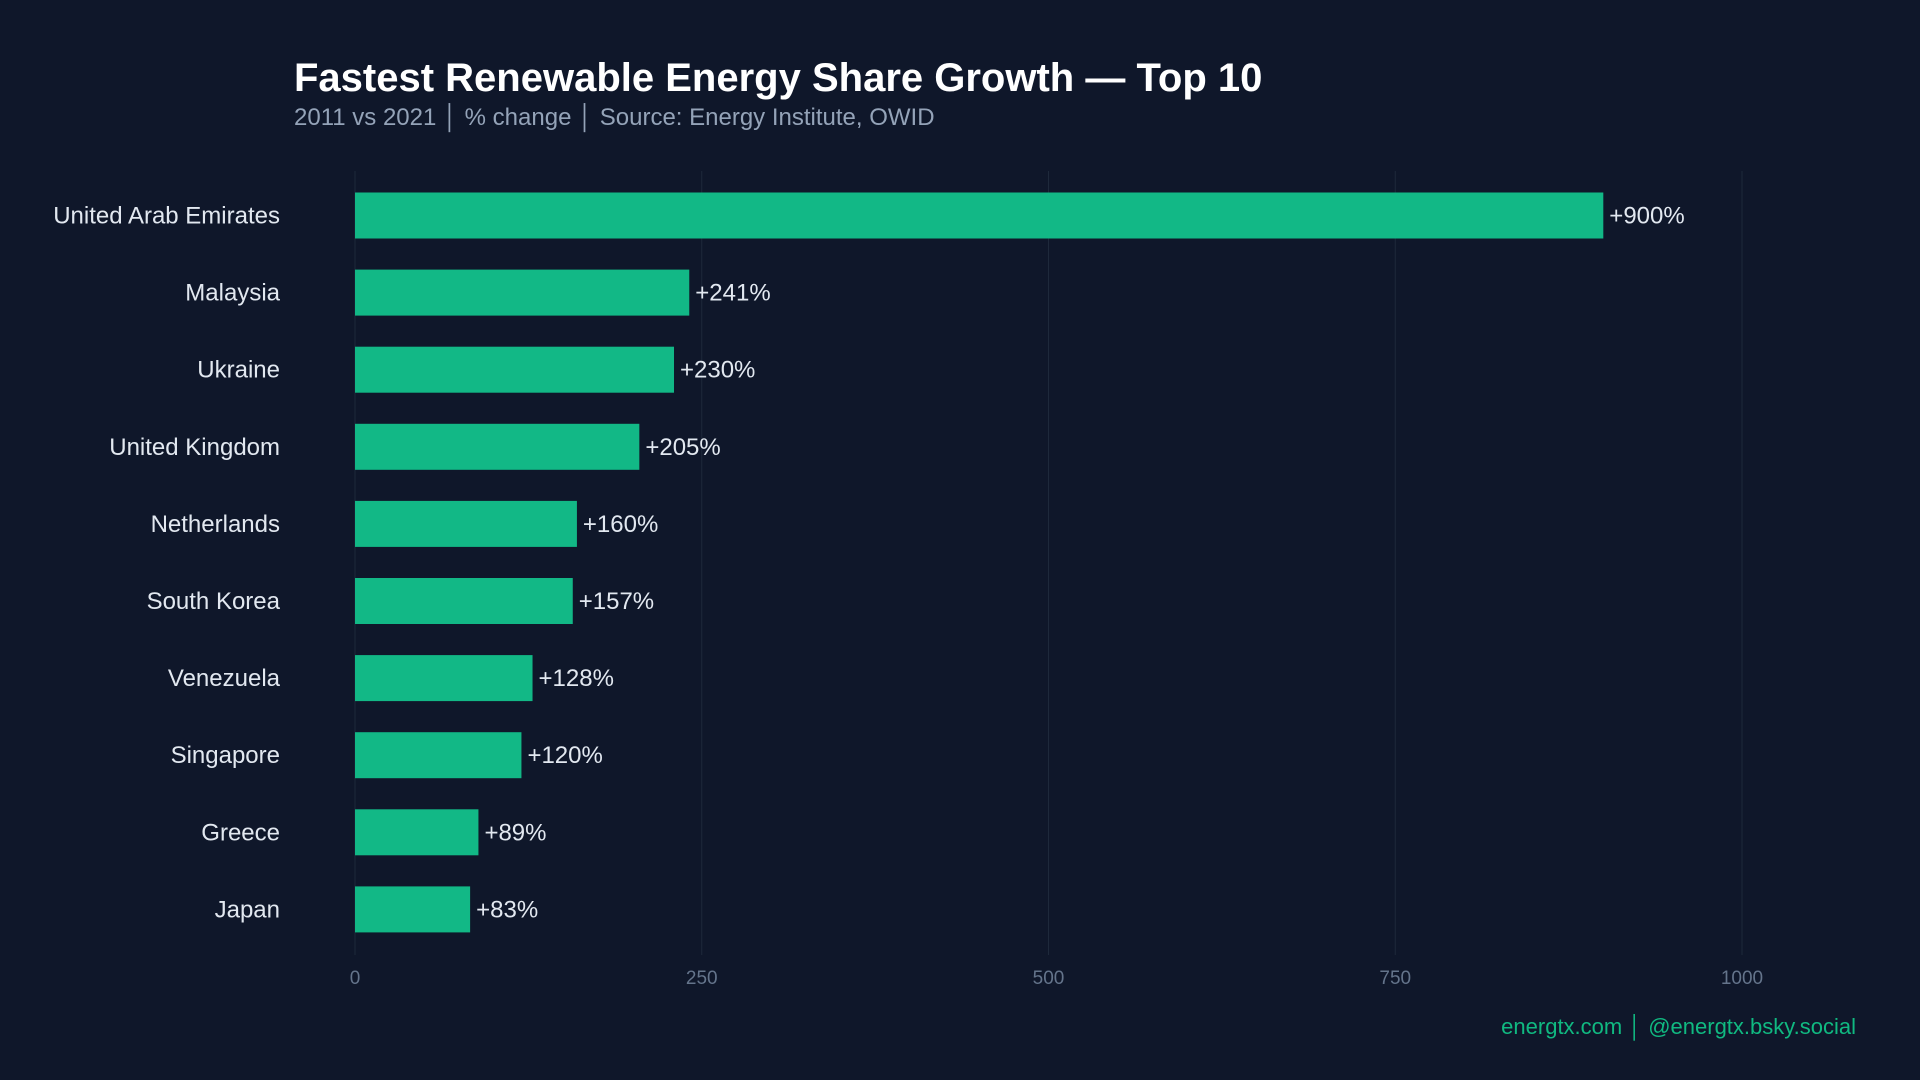 The width and height of the screenshot is (1920, 1080). Describe the element at coordinates (507, 909) in the screenshot. I see `data-label: +83%` at that location.